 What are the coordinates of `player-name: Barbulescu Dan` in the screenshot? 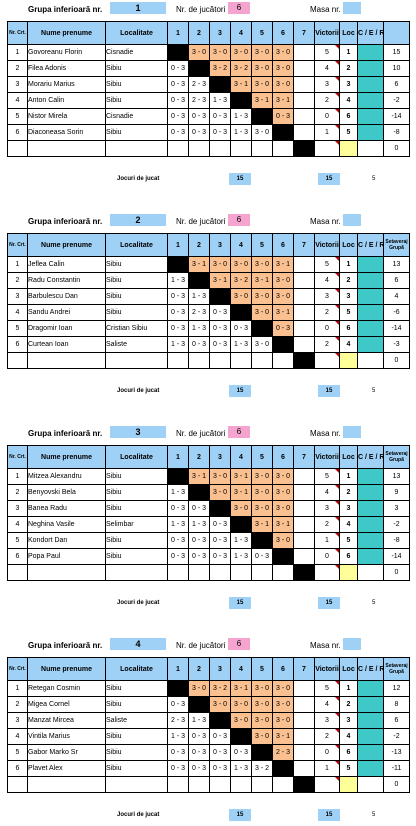 It's located at (66, 296).